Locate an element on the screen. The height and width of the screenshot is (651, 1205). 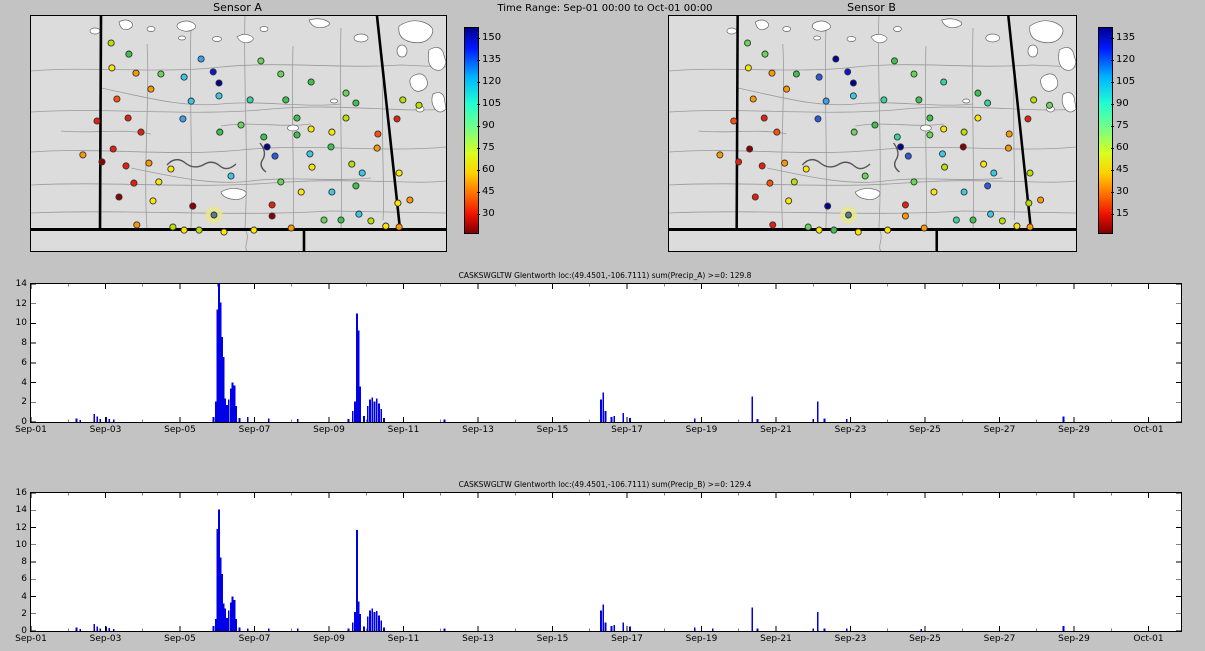
sensor-a-title: Sensor A is located at coordinates (237, 7).